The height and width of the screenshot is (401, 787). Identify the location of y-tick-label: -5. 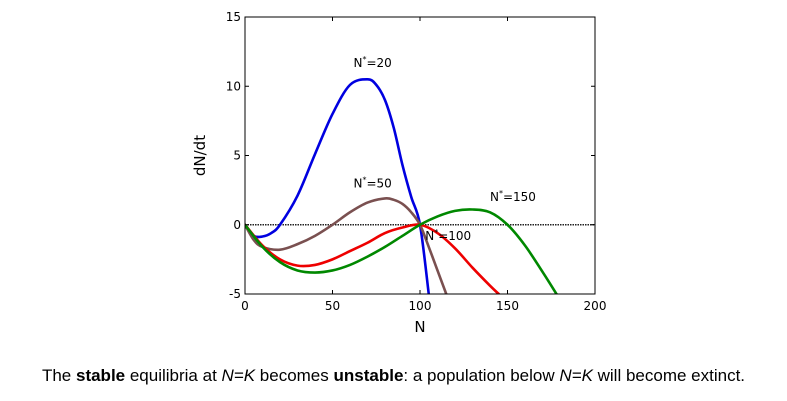
(235, 294).